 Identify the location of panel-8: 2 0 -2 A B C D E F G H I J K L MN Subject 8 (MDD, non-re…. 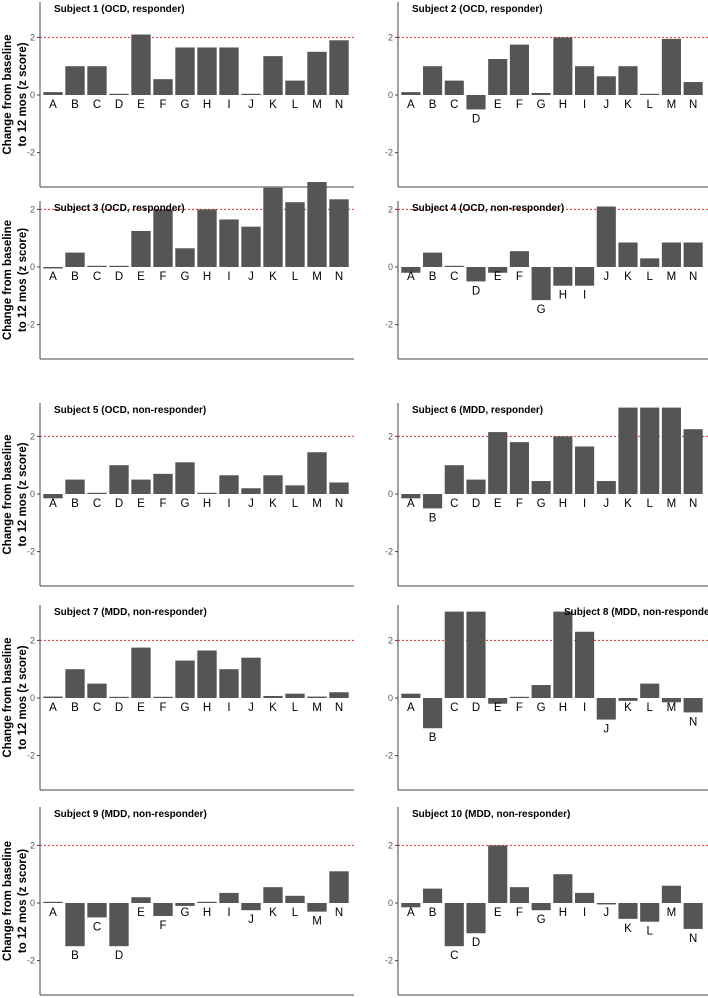
(546, 698).